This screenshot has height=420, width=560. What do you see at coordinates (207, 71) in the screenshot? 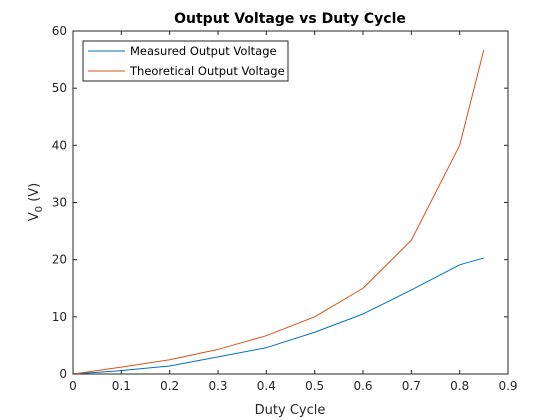
I see `legend-label-theoretical: Theoretical Output Voltage` at bounding box center [207, 71].